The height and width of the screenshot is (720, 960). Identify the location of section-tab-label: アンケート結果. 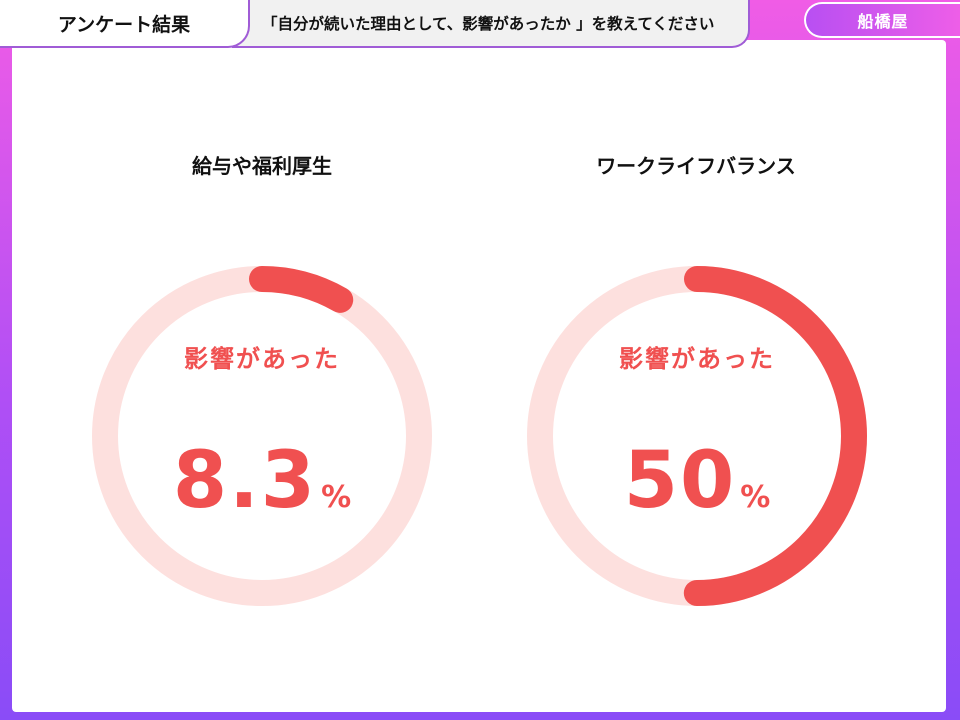
(124, 24).